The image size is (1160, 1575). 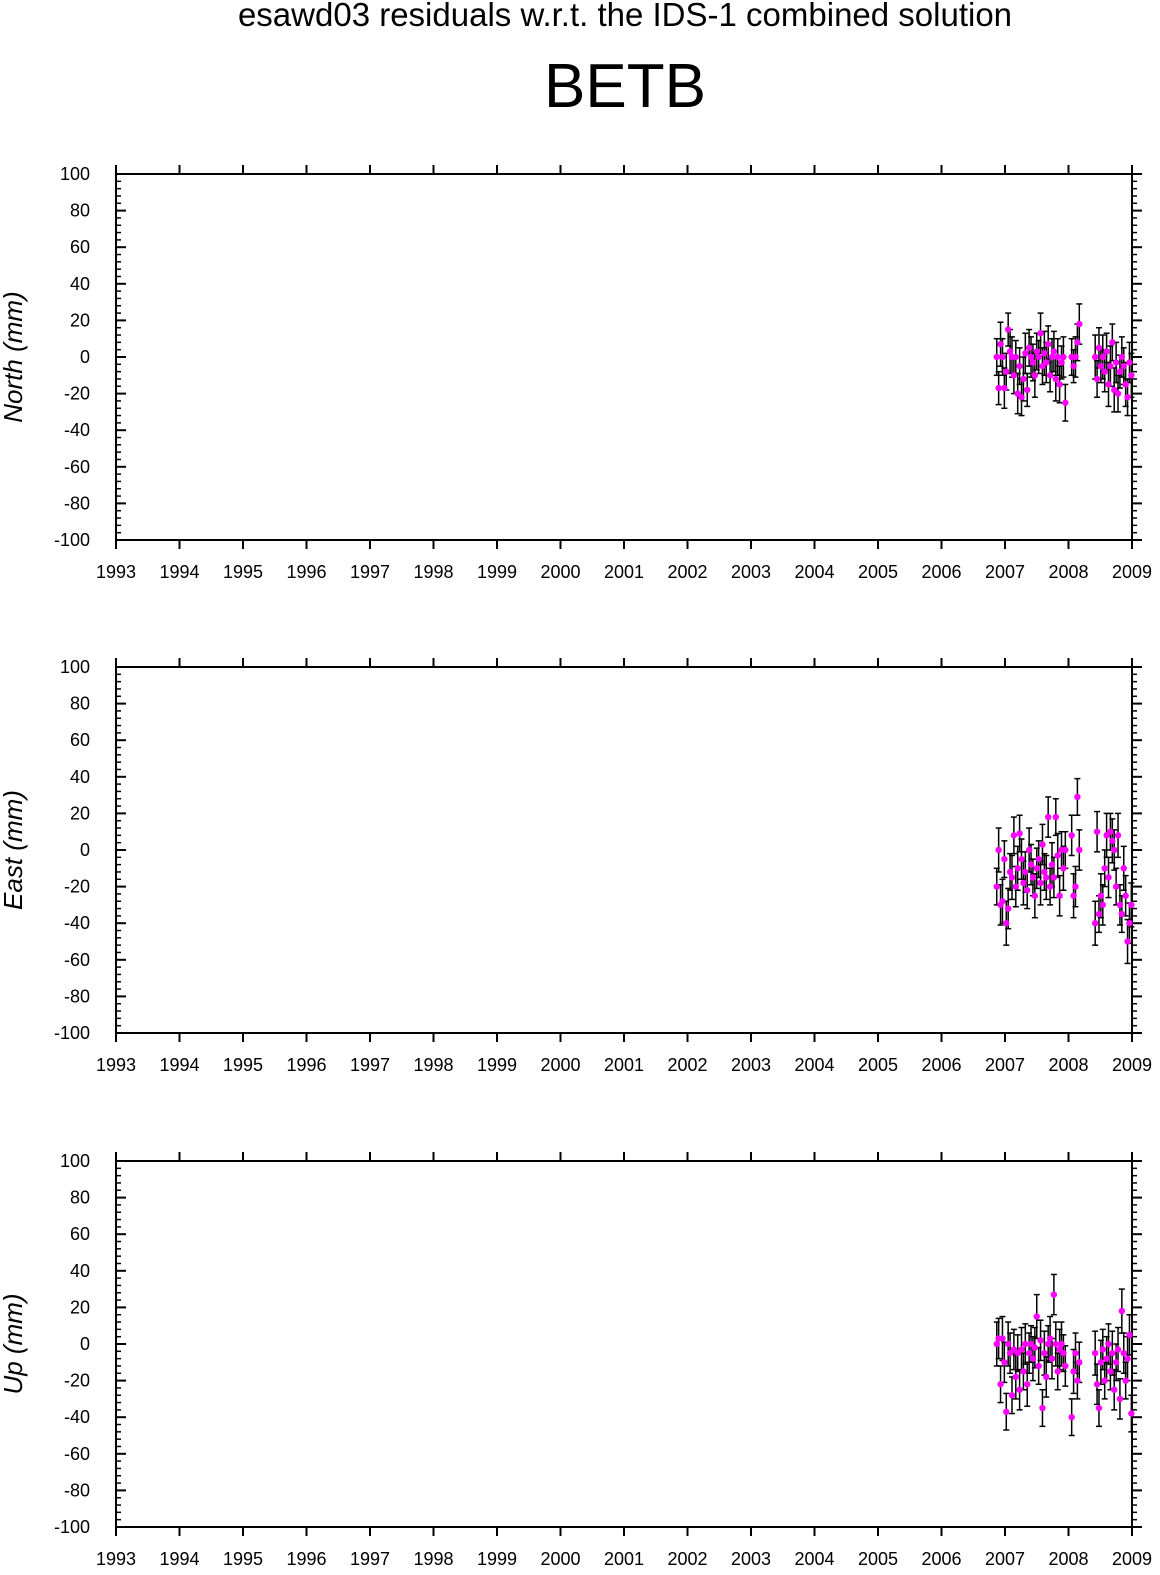 I want to click on y-tick-label: -40, so click(x=77, y=1417).